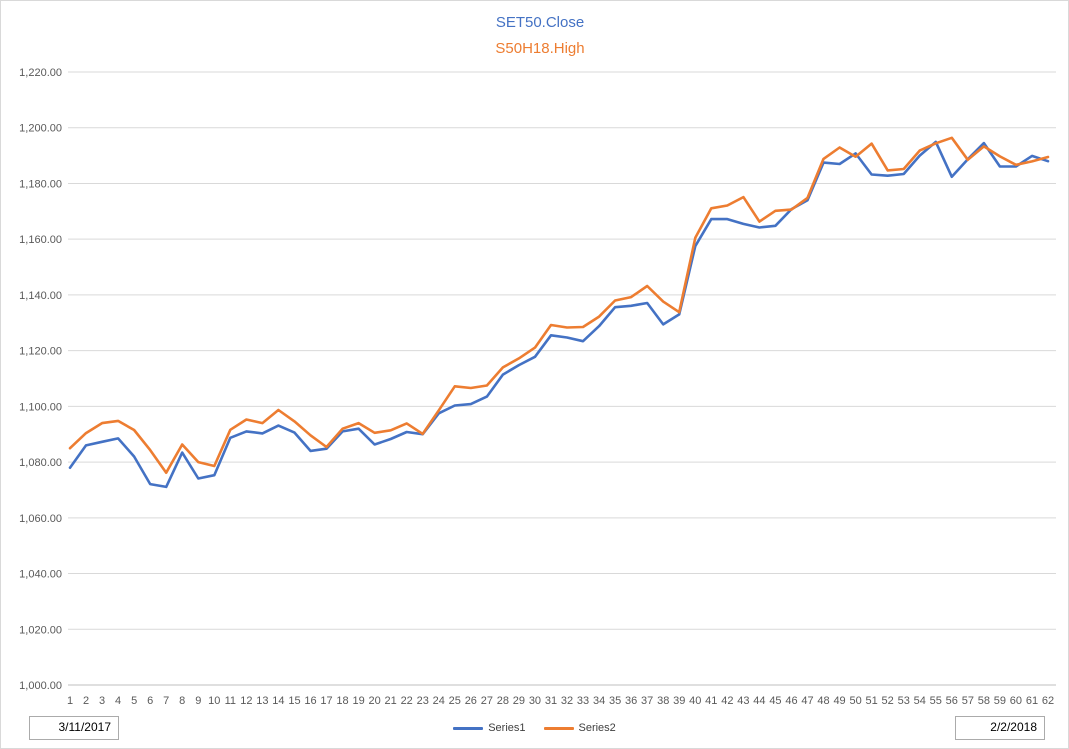 The width and height of the screenshot is (1069, 749). Describe the element at coordinates (540, 22) in the screenshot. I see `chart-title-line1: SET50.Close` at that location.